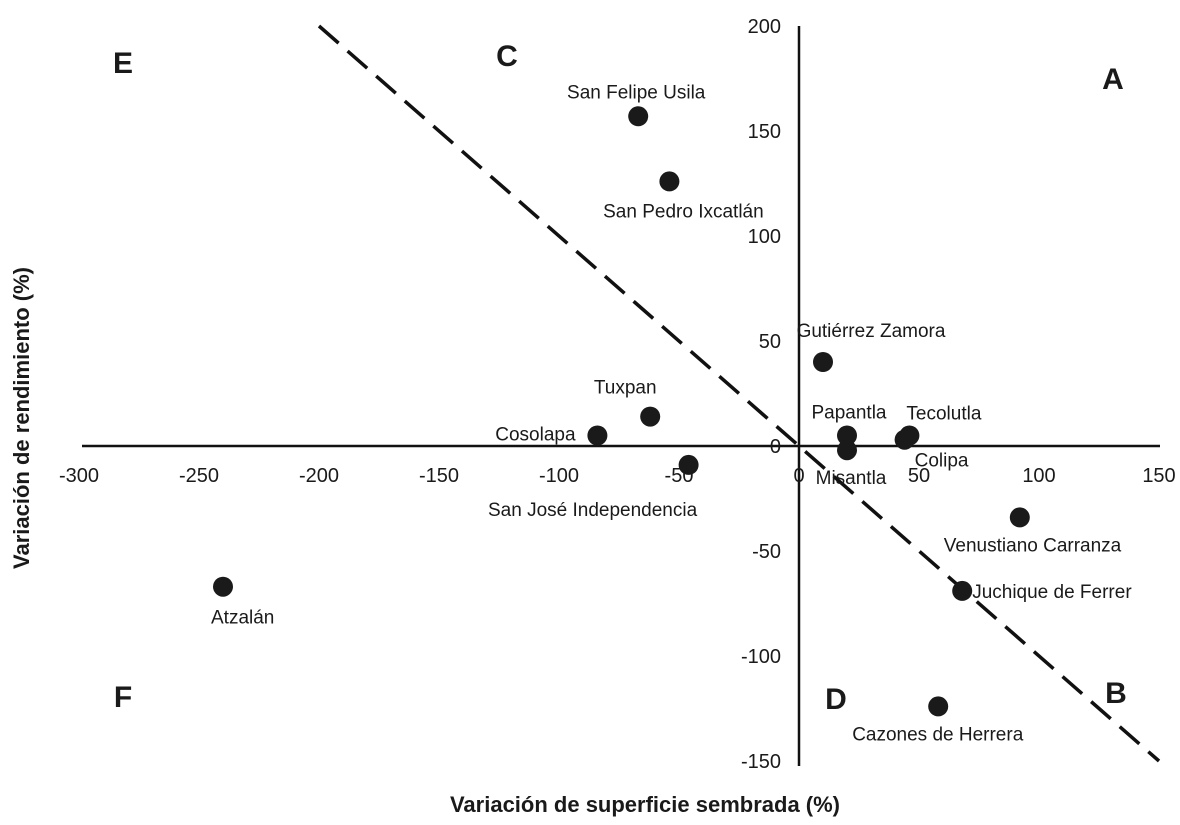 The image size is (1180, 825). What do you see at coordinates (21, 418) in the screenshot?
I see `y-axis-title: Variación de rendimiento (%)` at bounding box center [21, 418].